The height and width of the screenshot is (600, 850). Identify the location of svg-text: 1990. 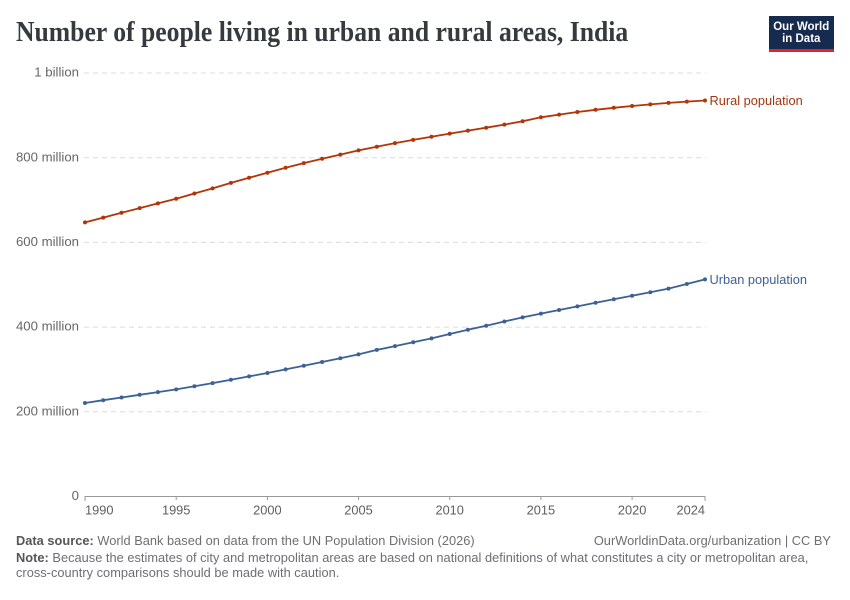
(99, 510).